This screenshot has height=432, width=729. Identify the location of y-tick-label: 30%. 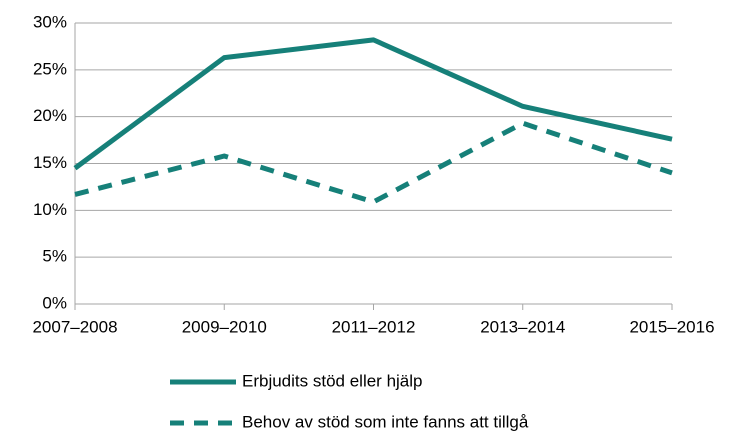
(50, 21).